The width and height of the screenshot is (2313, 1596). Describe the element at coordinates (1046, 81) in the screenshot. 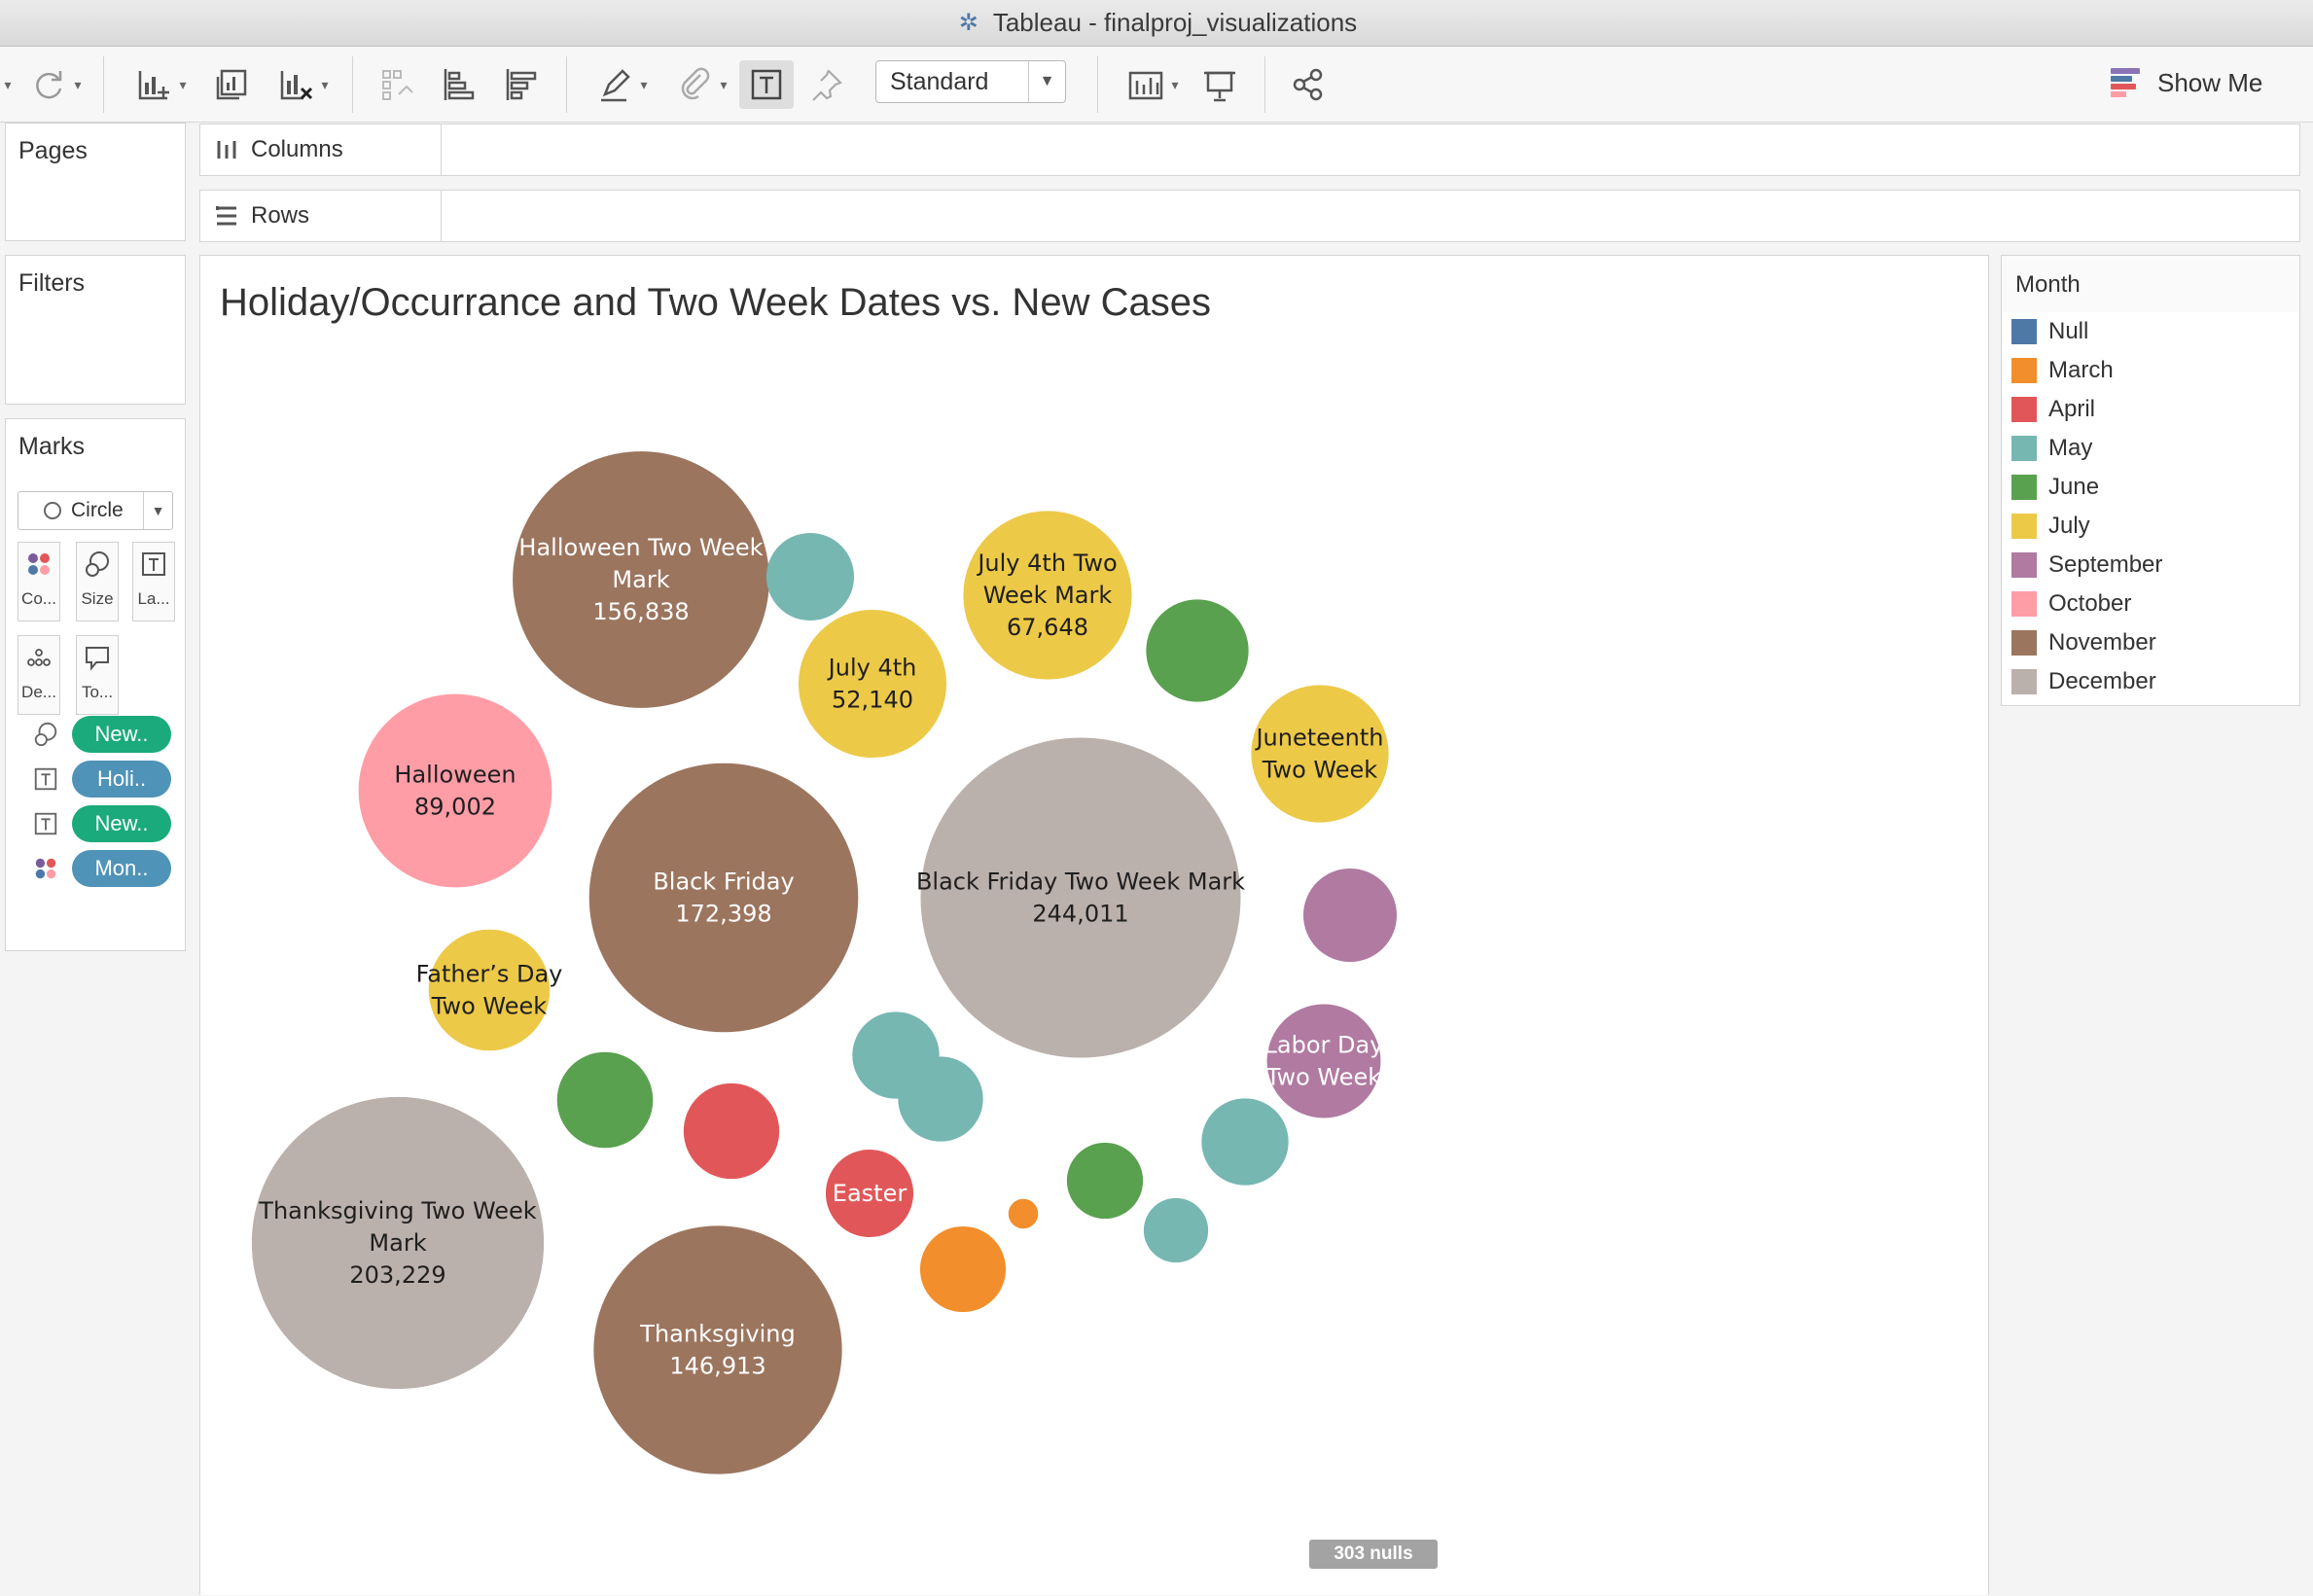

I see `chevron-down-icon: ▼` at that location.